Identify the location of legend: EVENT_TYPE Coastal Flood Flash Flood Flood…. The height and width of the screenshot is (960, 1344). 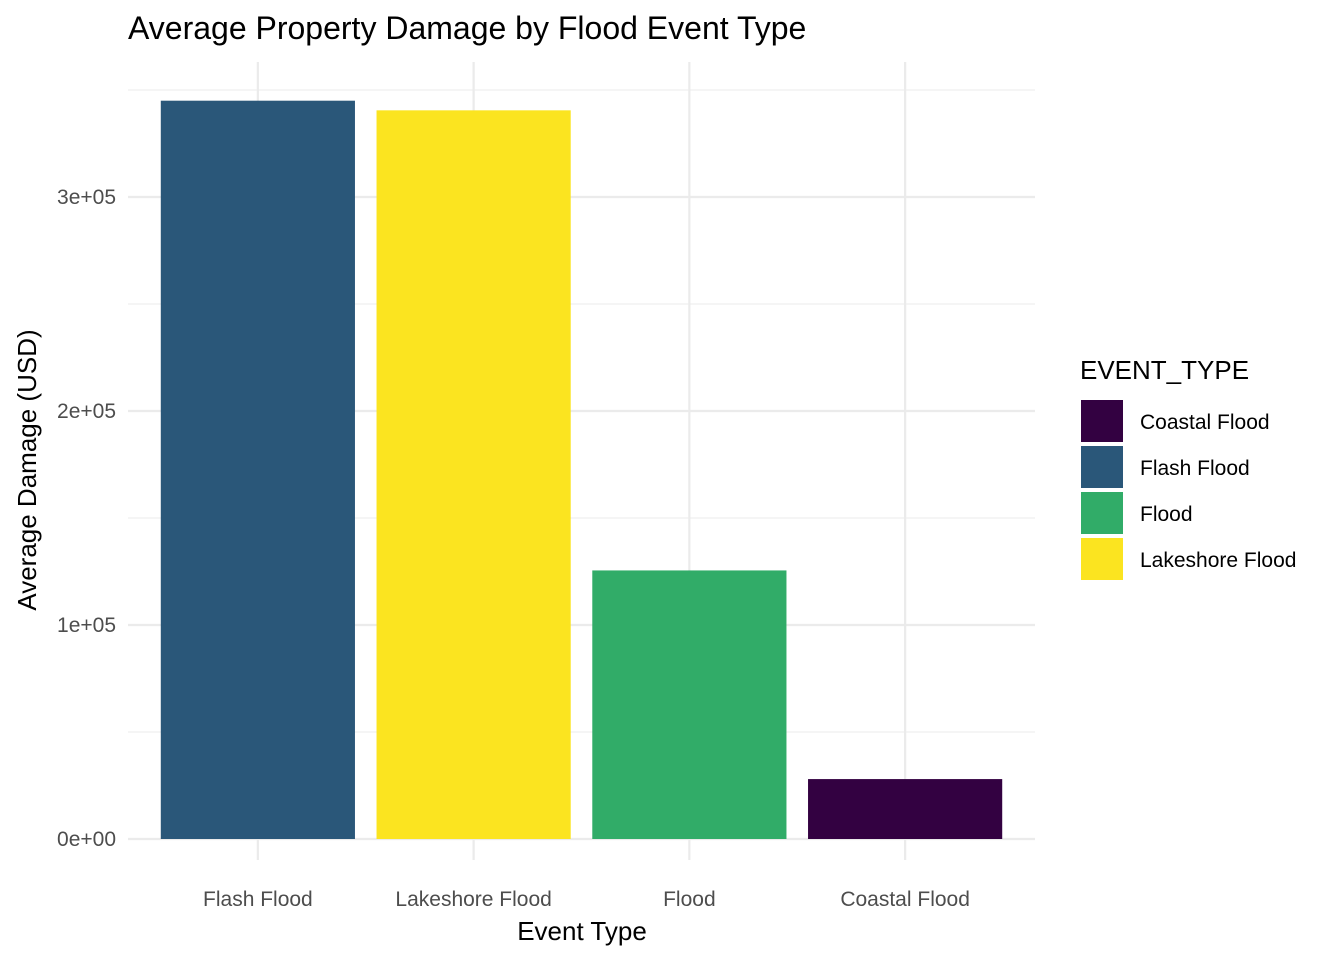
(1188, 467).